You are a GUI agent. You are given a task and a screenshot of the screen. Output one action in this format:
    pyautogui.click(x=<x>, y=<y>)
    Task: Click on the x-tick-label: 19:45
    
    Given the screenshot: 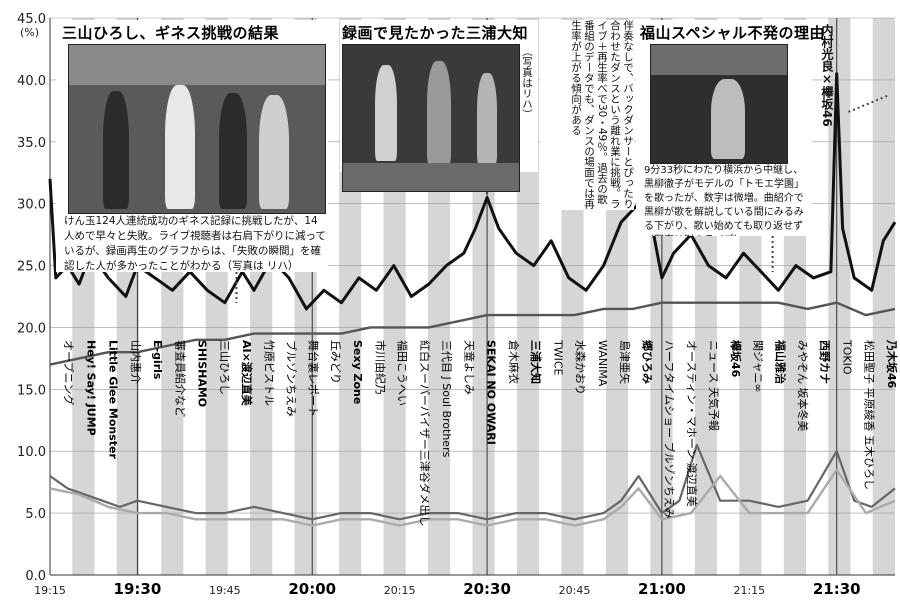 What is the action you would take?
    pyautogui.click(x=225, y=590)
    